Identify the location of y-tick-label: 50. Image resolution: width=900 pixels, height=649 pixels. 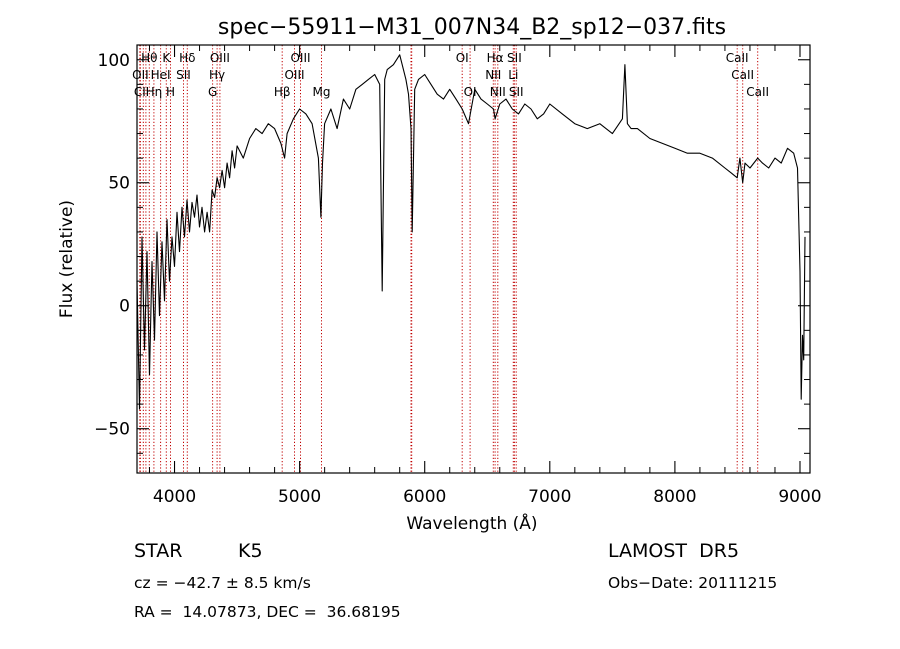
(119, 184).